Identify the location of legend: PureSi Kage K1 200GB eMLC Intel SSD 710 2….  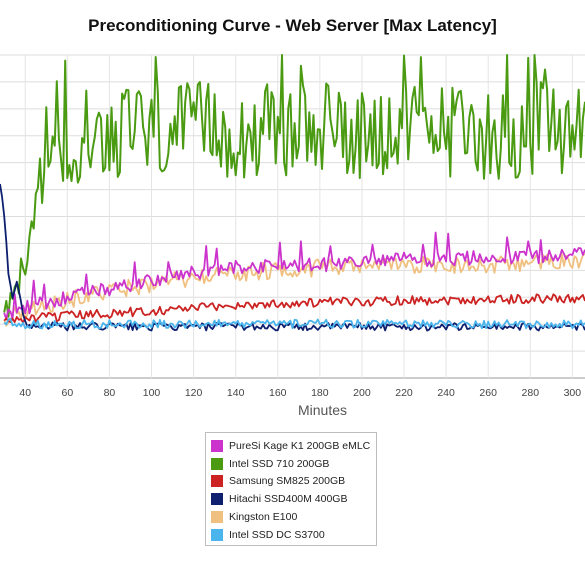
(291, 489).